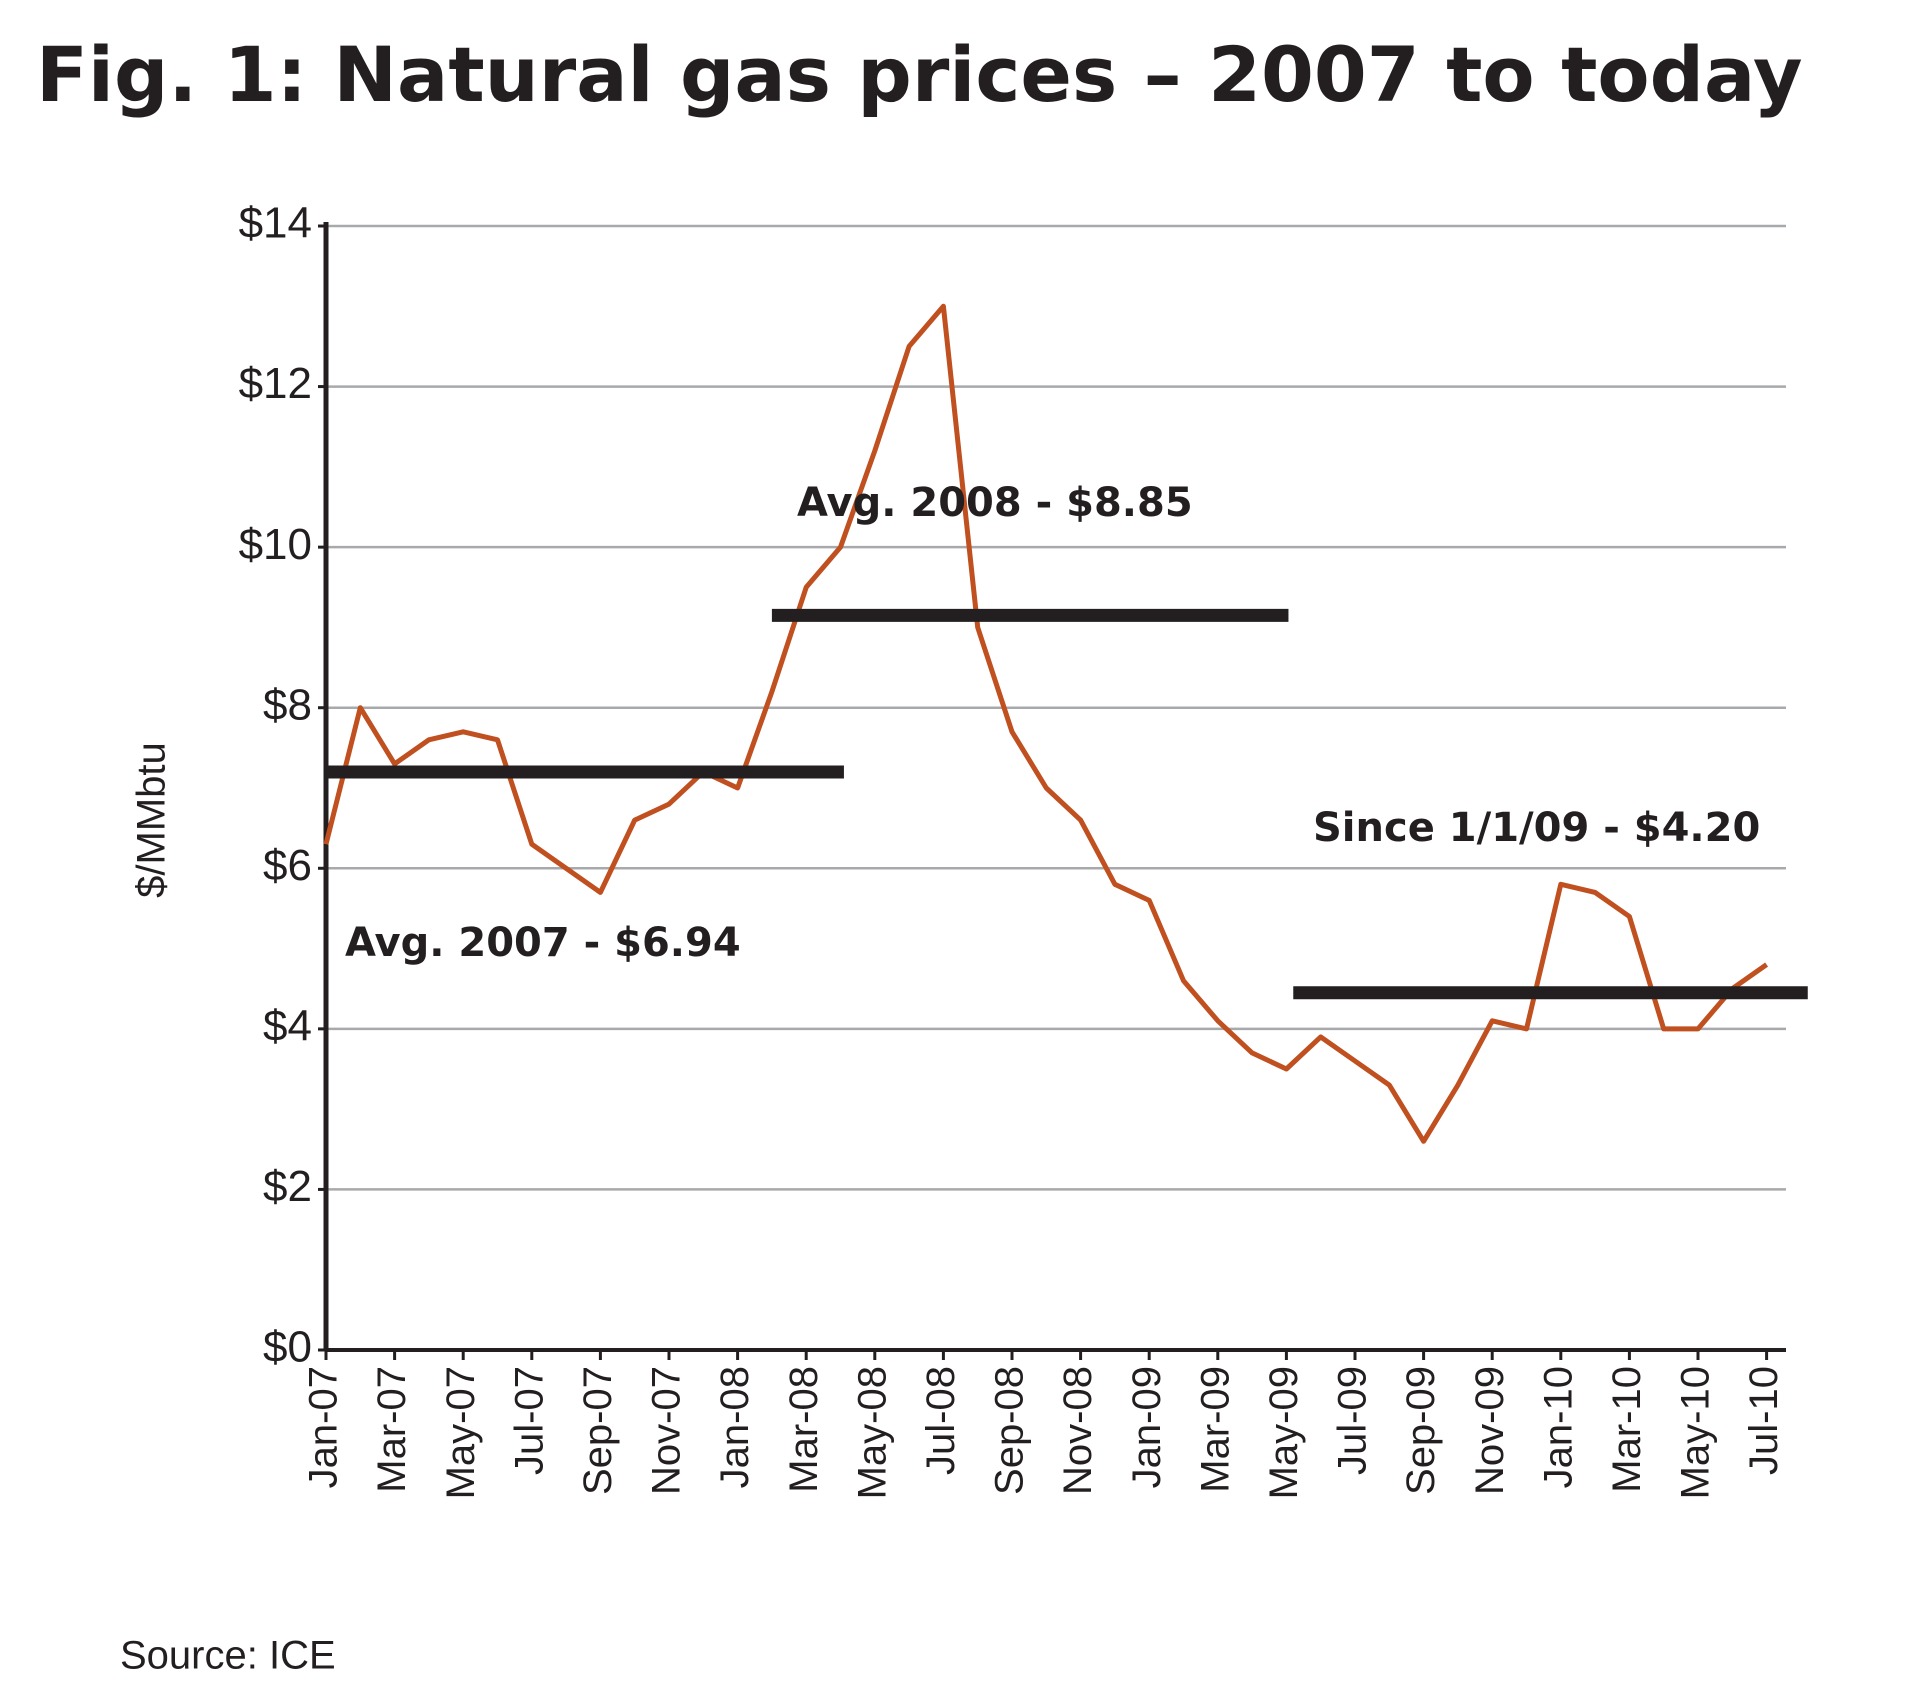 This screenshot has width=1920, height=1690. I want to click on x-tick-label: Mar-08, so click(804, 1429).